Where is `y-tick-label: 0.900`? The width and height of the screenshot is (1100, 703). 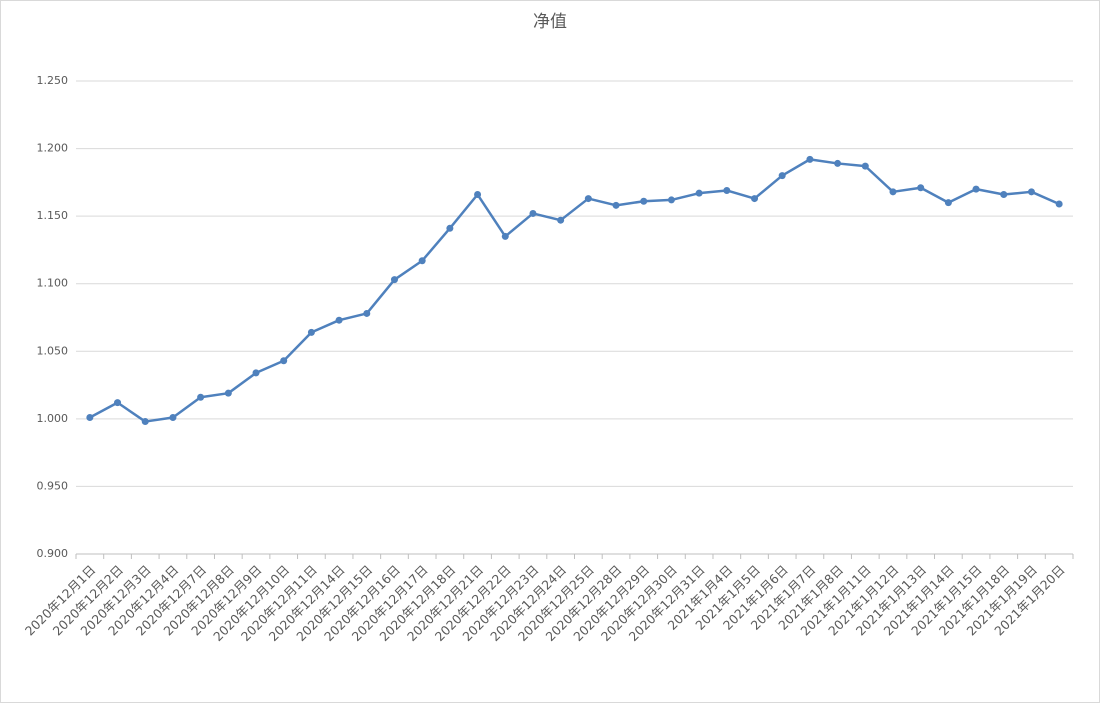 y-tick-label: 0.900 is located at coordinates (53, 553).